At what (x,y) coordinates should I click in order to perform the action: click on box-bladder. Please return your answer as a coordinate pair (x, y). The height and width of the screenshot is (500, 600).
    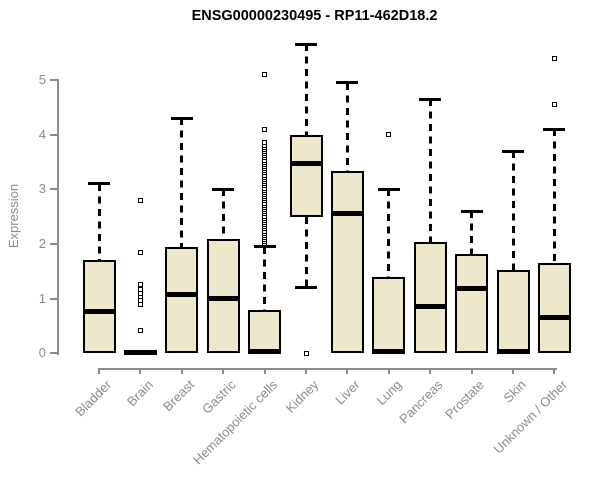
    Looking at the image, I should click on (99, 307).